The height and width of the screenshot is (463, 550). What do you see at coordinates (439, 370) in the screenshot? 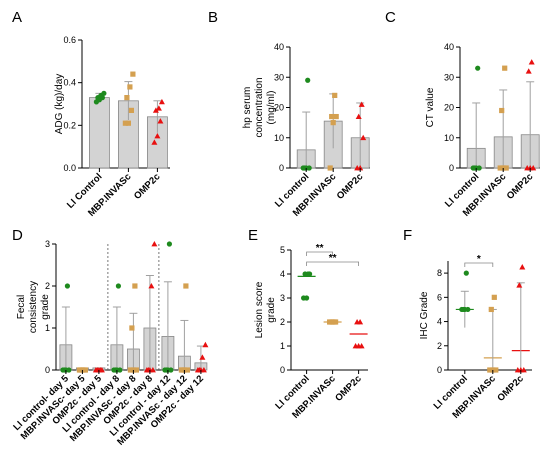
I see `y-tick-label-F-0: 0` at bounding box center [439, 370].